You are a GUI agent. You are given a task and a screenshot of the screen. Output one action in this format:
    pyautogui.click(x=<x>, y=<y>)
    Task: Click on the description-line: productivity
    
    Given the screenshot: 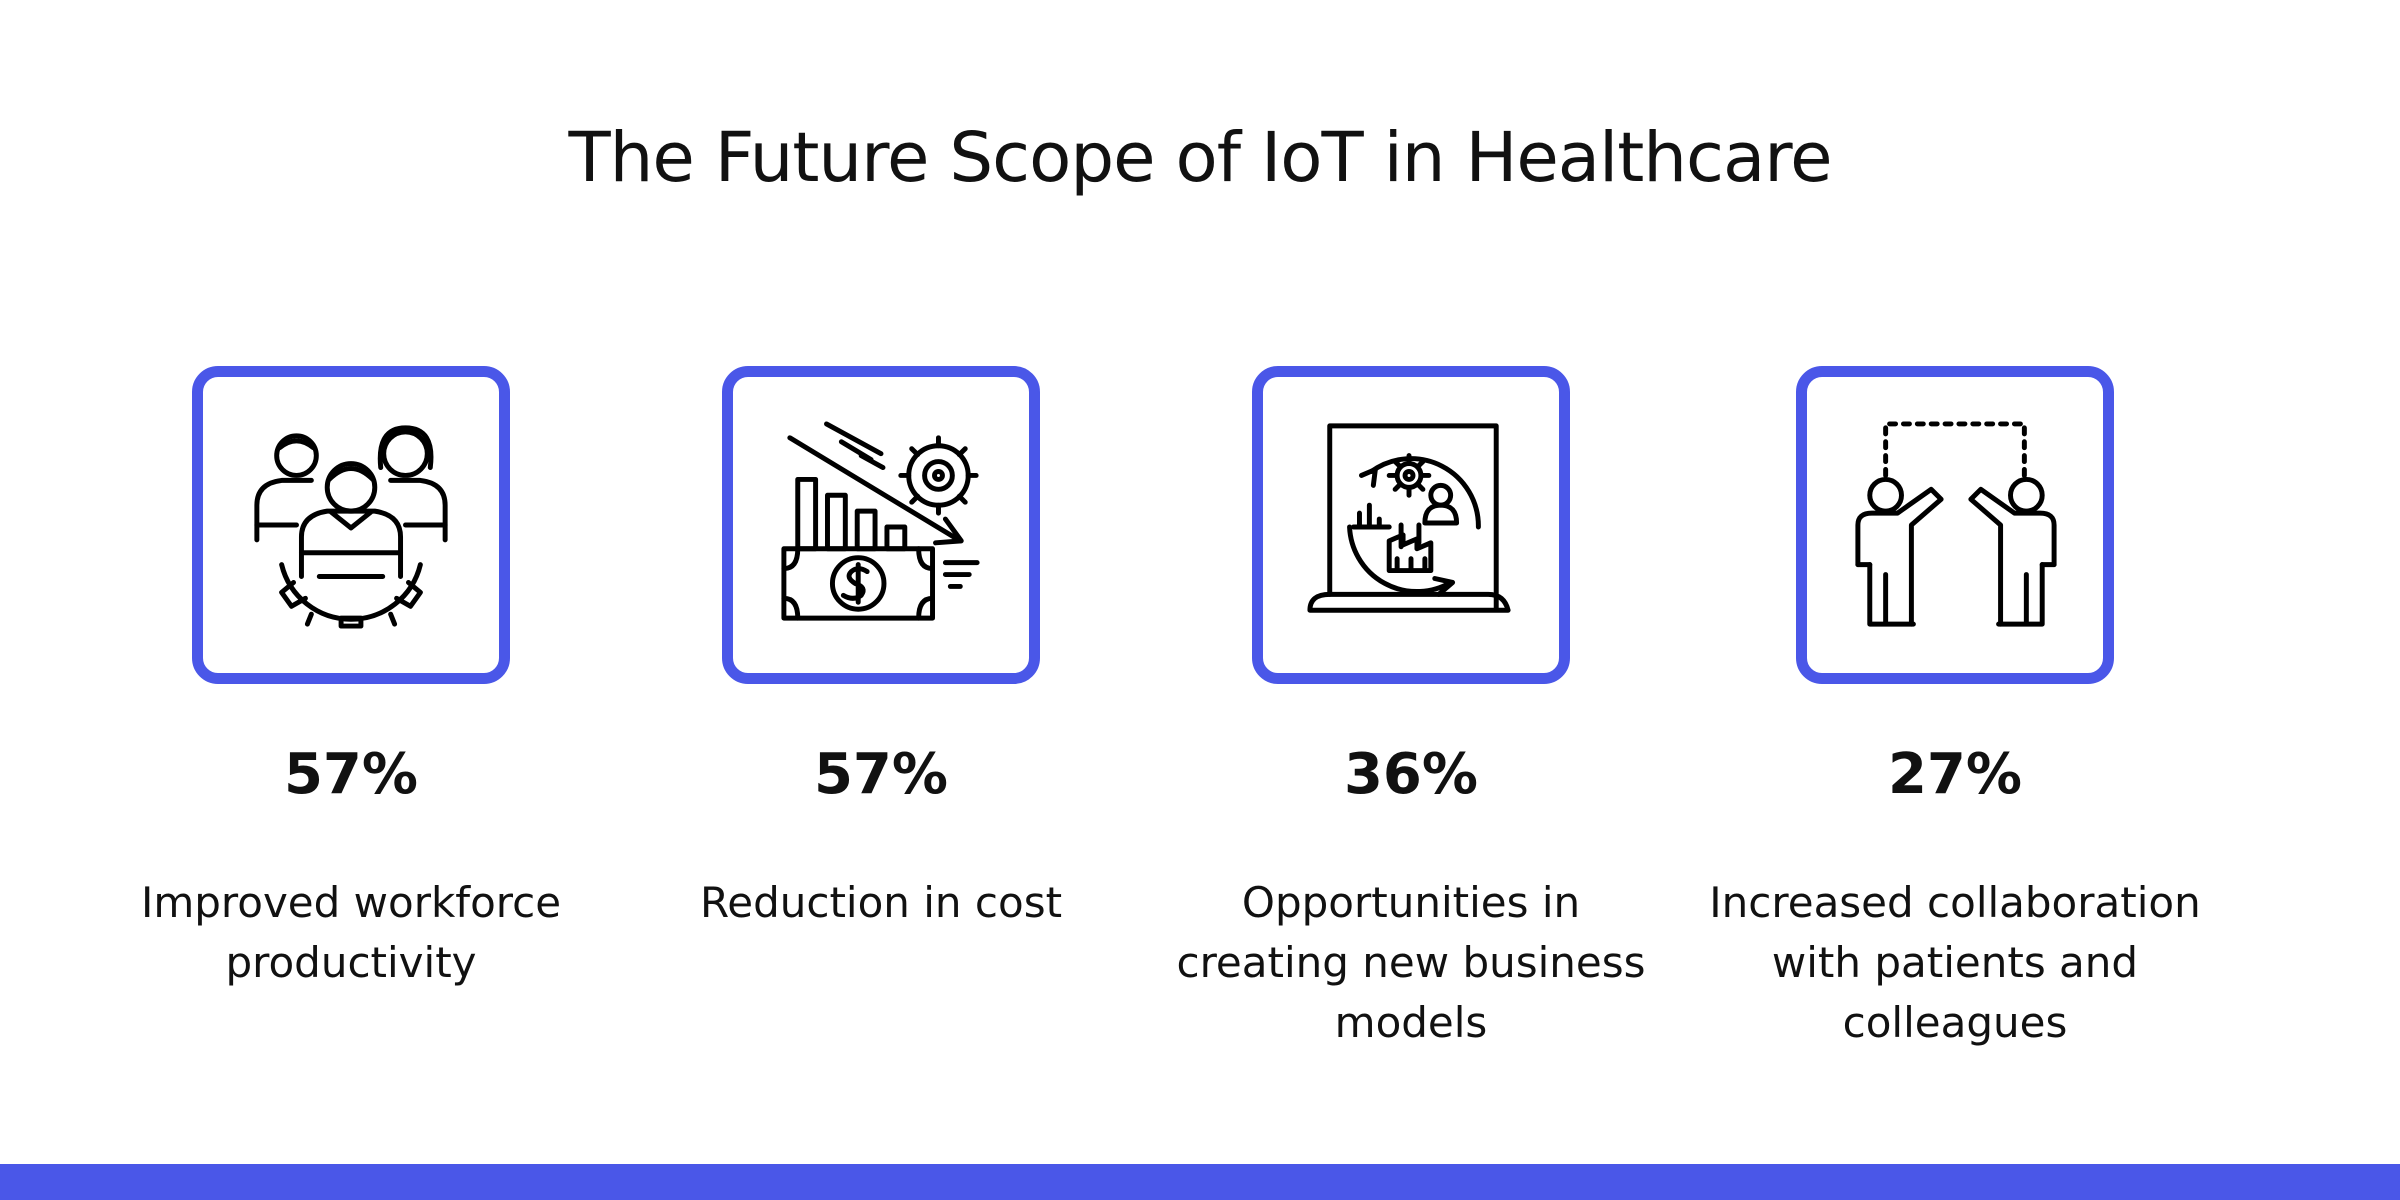 What is the action you would take?
    pyautogui.click(x=351, y=962)
    